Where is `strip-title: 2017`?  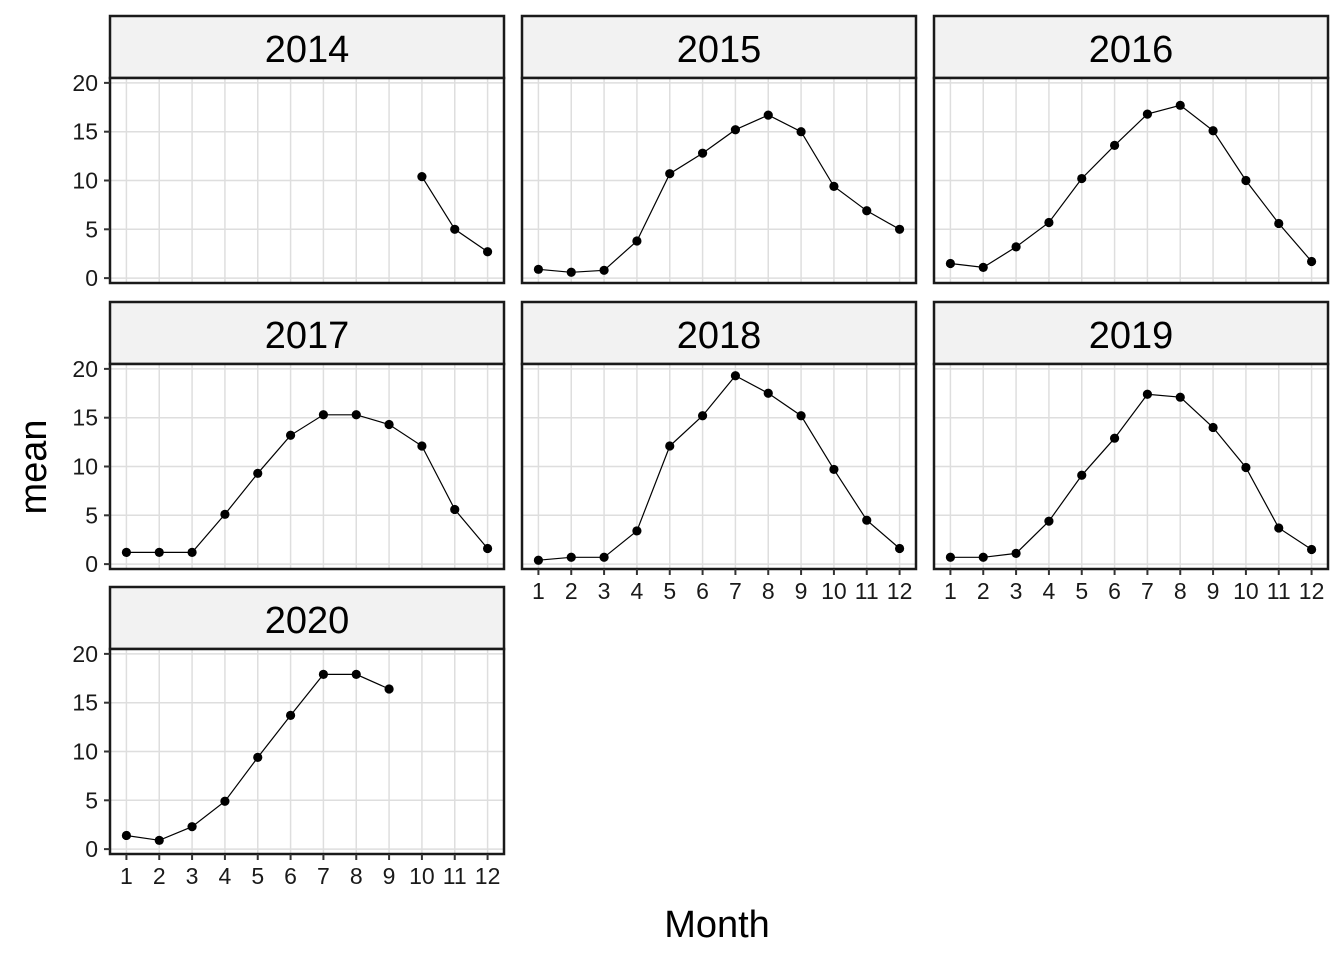 strip-title: 2017 is located at coordinates (307, 336).